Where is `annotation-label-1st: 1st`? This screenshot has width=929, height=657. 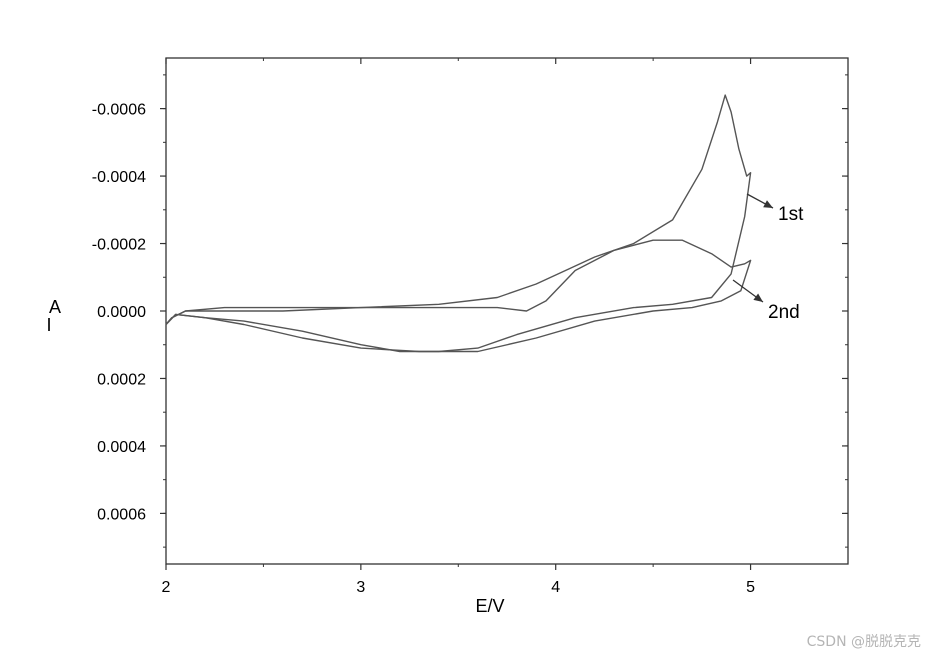 annotation-label-1st: 1st is located at coordinates (791, 214).